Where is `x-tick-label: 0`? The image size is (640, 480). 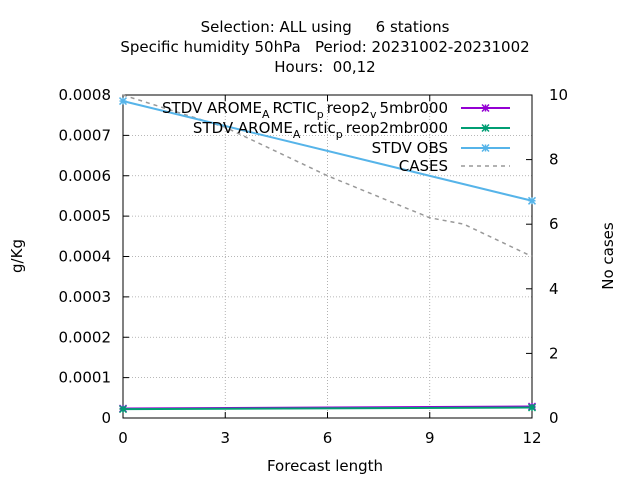
x-tick-label: 0 is located at coordinates (123, 438).